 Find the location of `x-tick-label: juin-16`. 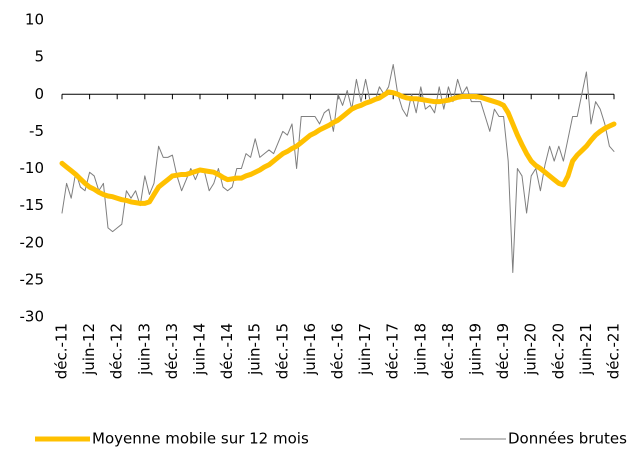

x-tick-label: juin-16 is located at coordinates (310, 349).